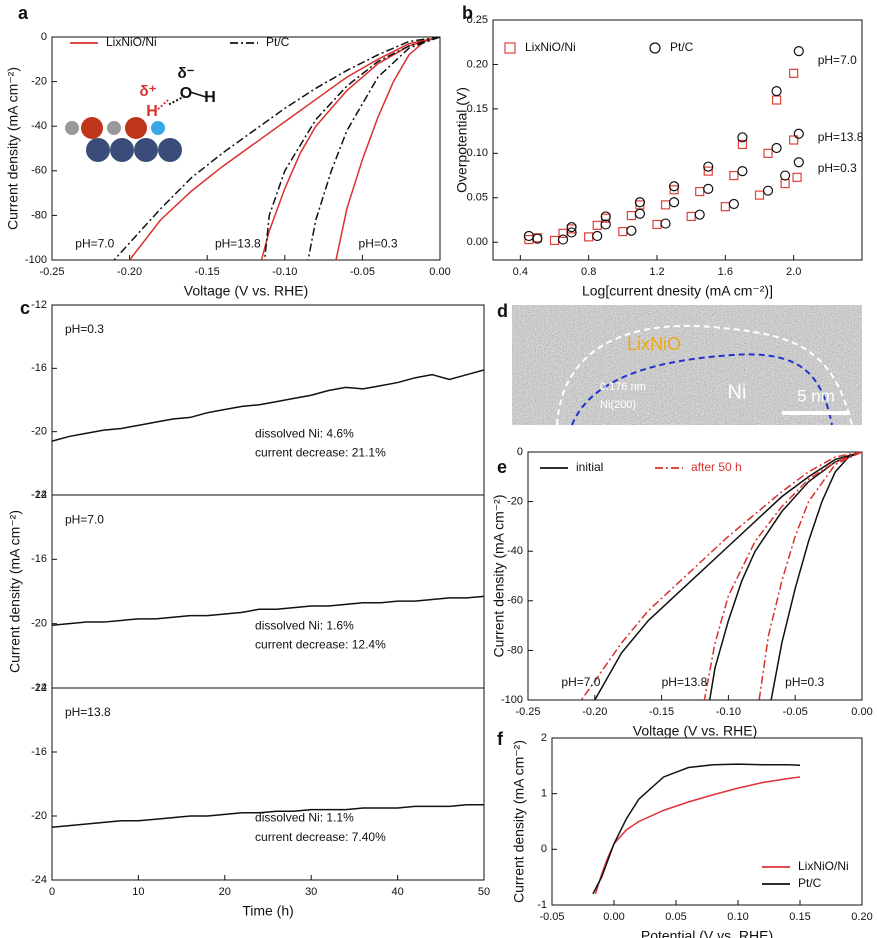 The image size is (877, 938). I want to click on image-label: 0.176 nm, so click(623, 387).